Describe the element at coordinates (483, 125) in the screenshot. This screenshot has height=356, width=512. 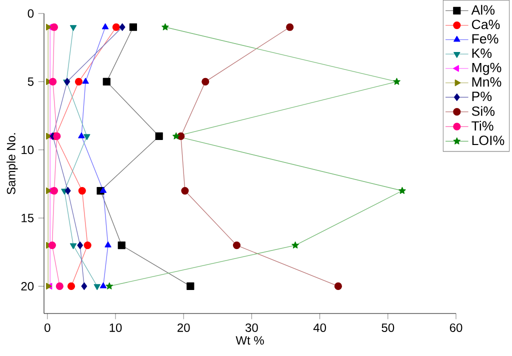
I see `legend-label: Ti%` at that location.